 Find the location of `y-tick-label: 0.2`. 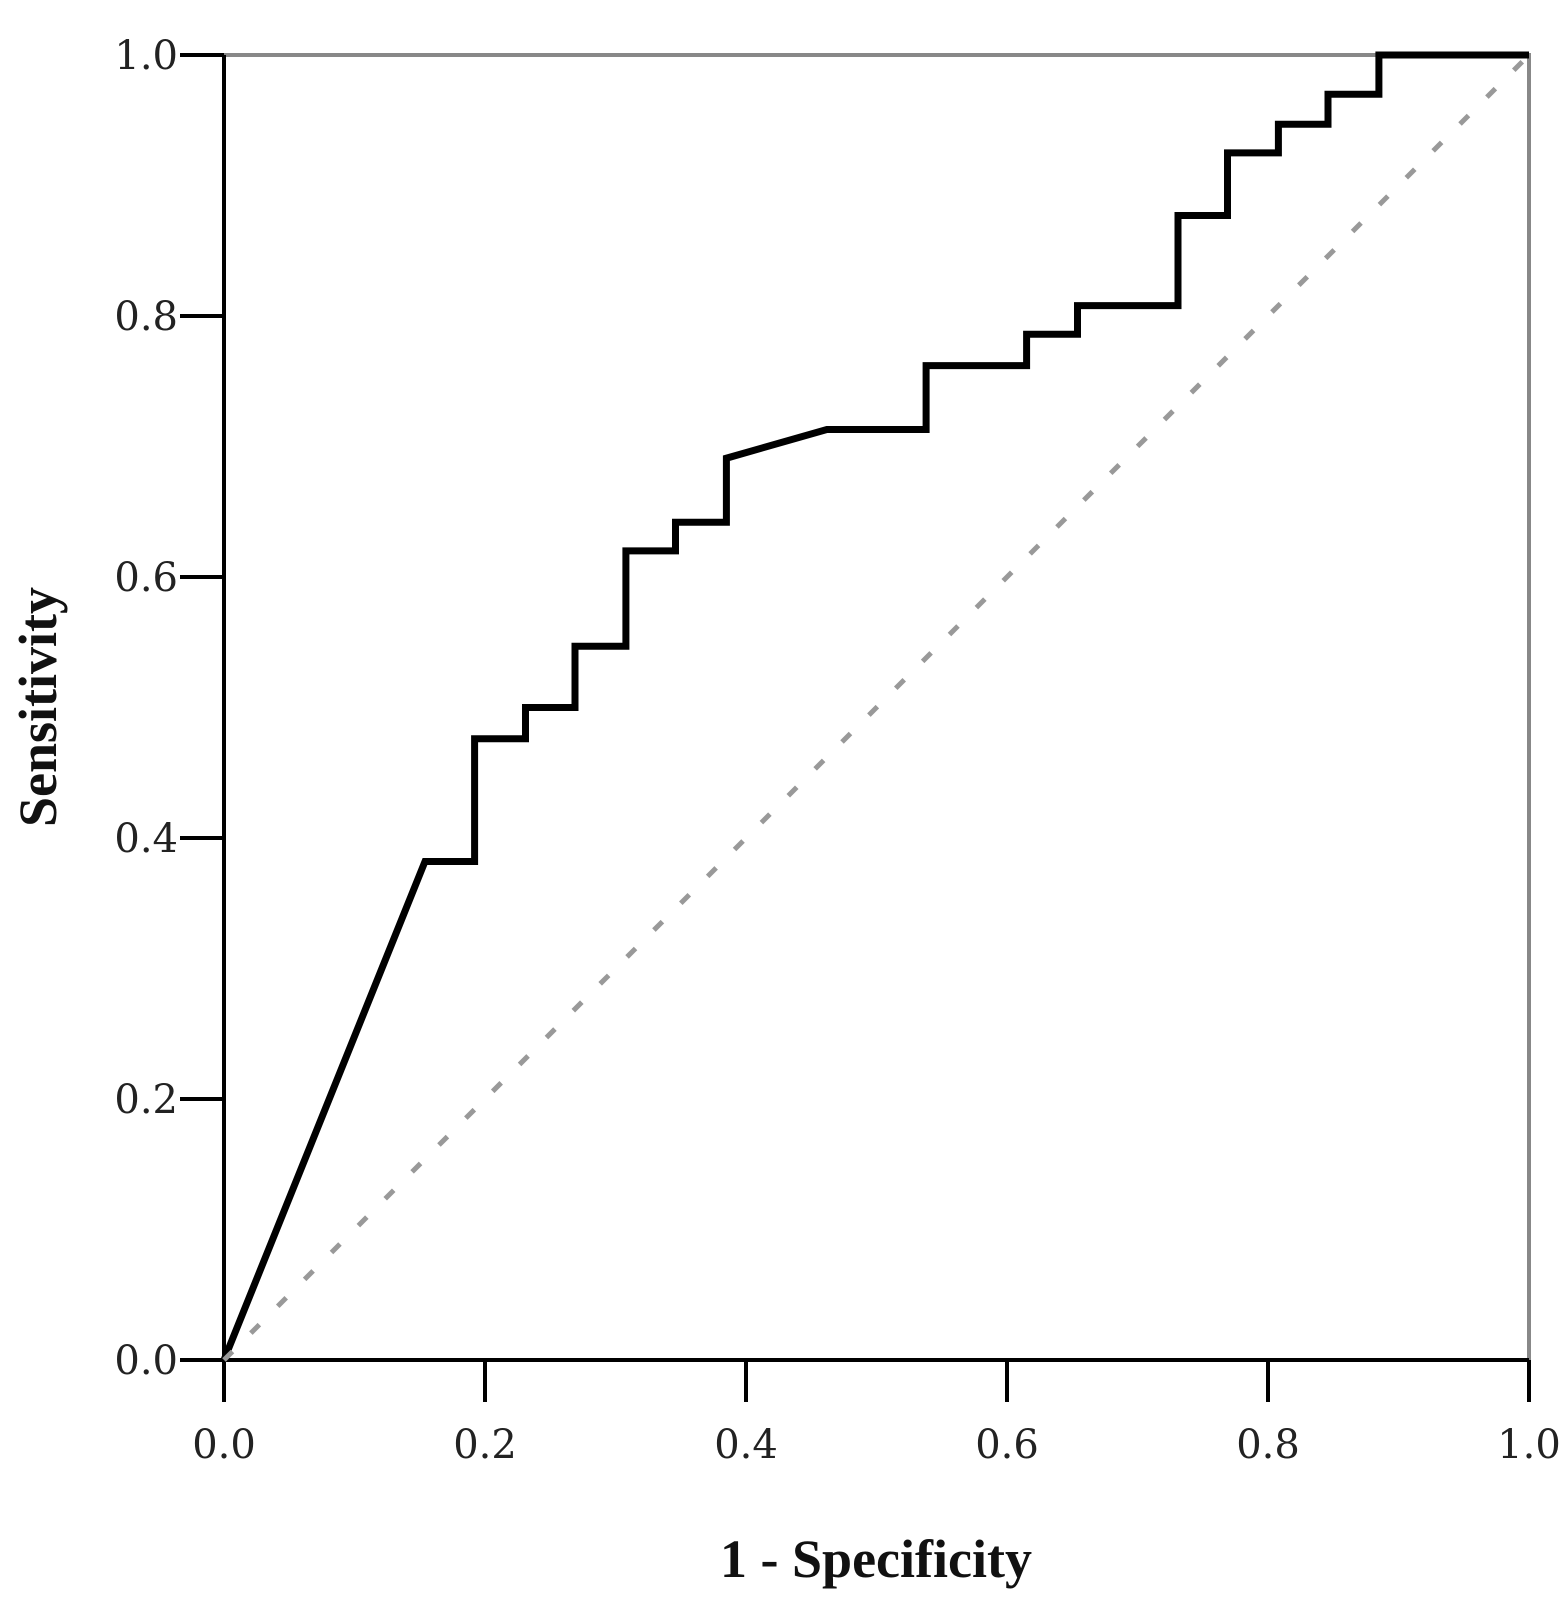

y-tick-label: 0.2 is located at coordinates (146, 1100).